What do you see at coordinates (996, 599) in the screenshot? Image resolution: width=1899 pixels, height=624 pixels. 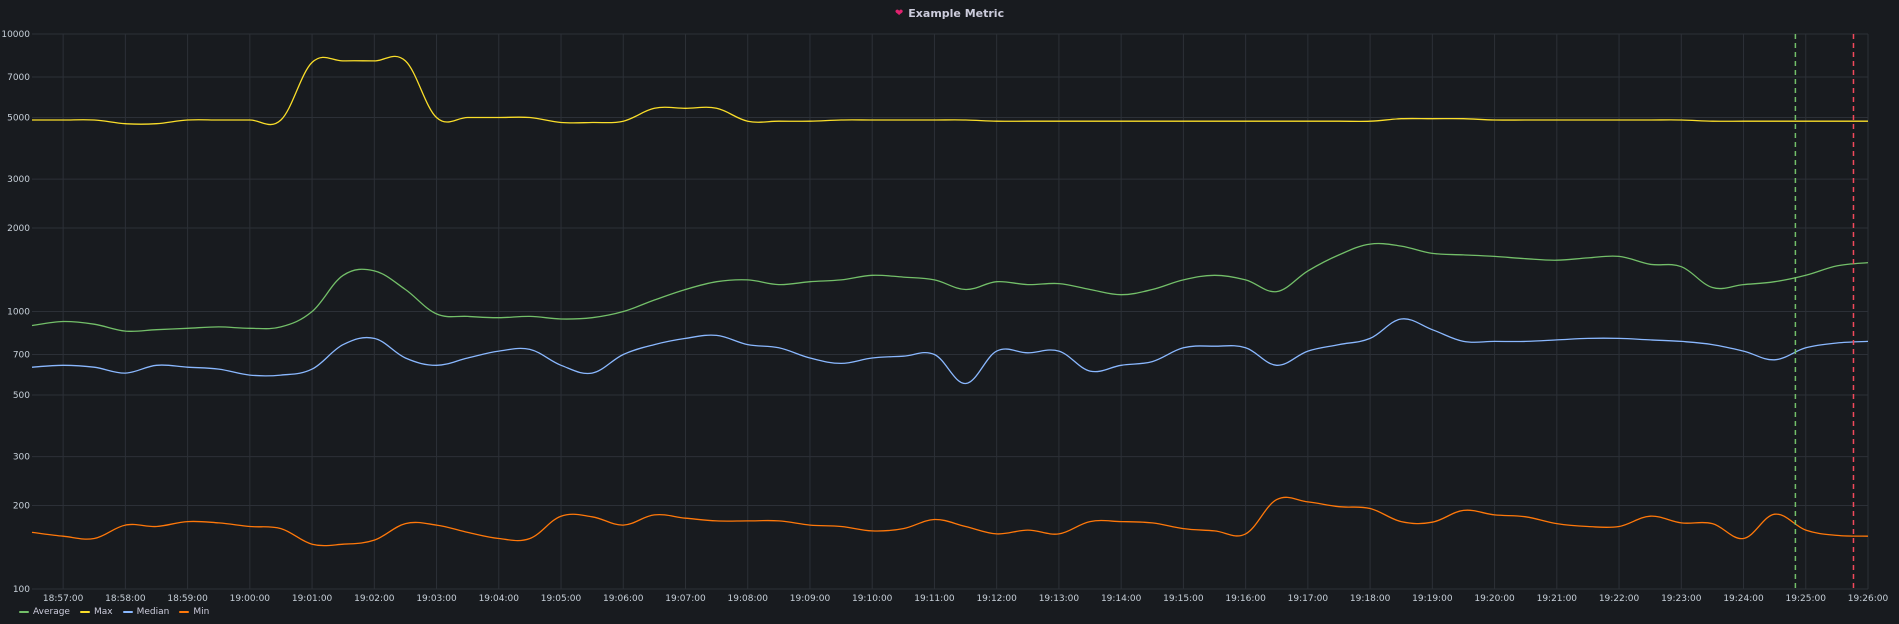 I see `x-tick-label: 19:12:00` at bounding box center [996, 599].